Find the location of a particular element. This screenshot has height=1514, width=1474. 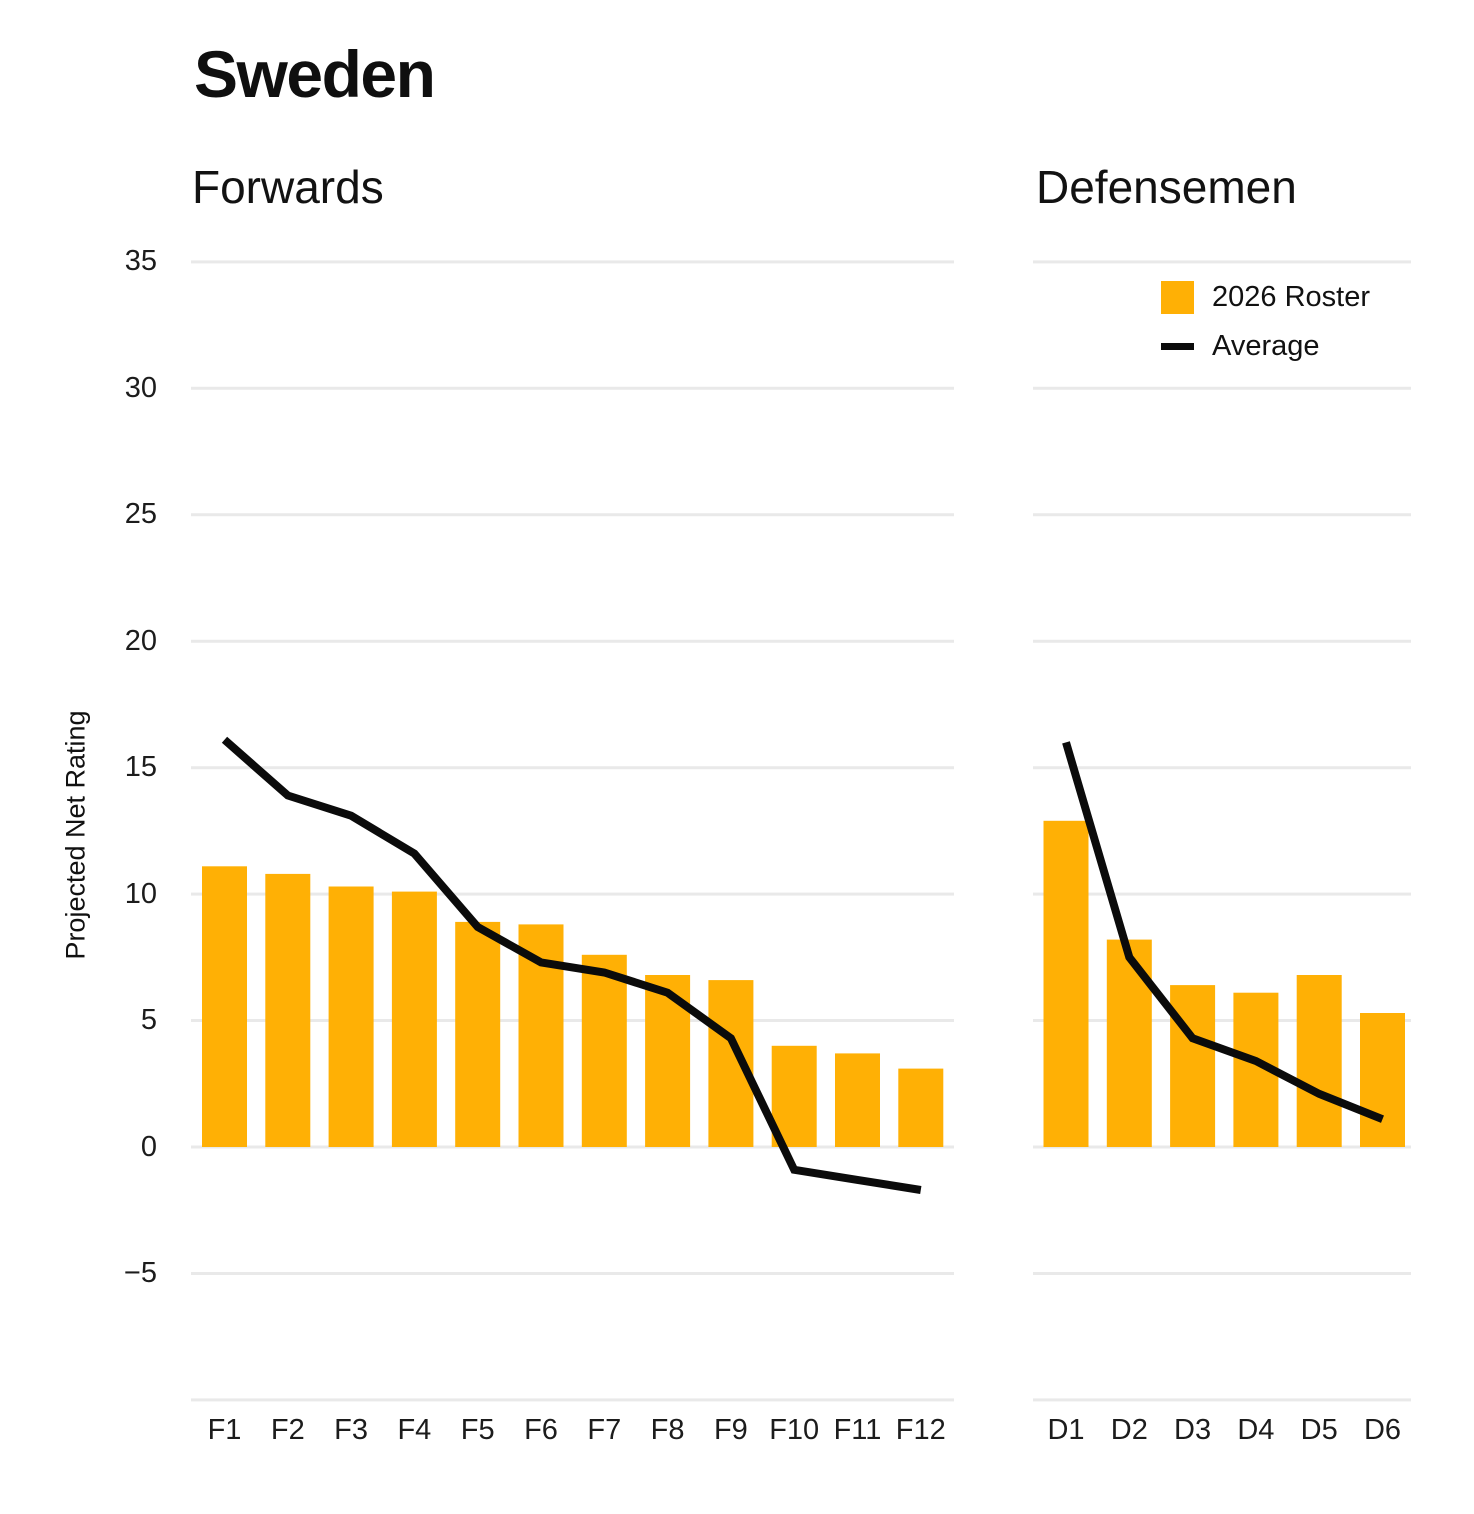

x-tick-label-F4: F4 is located at coordinates (414, 1430).